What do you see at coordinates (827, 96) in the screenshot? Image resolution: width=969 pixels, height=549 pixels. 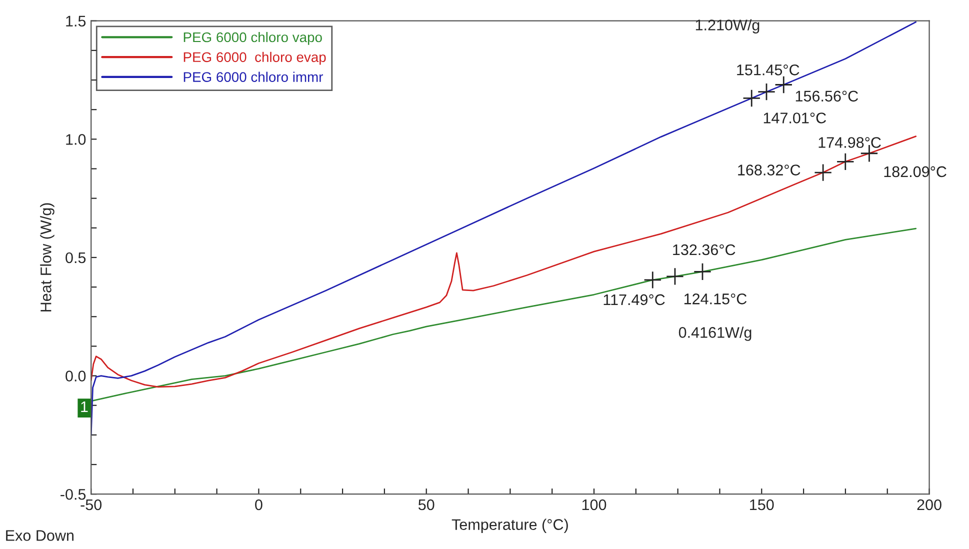 I see `annotation: 156.56°C` at bounding box center [827, 96].